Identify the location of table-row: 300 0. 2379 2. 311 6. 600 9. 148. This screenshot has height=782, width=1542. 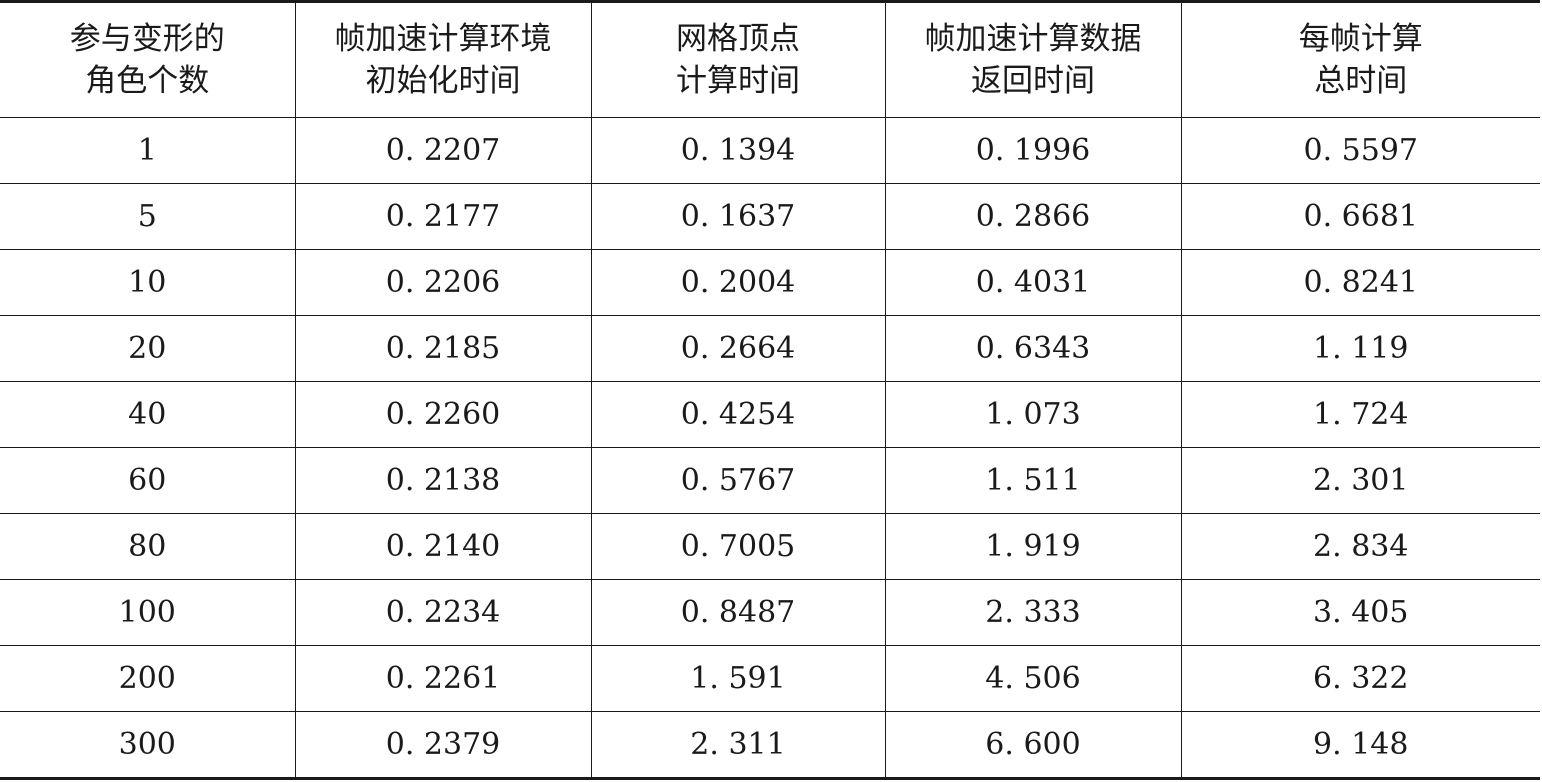
(770, 745).